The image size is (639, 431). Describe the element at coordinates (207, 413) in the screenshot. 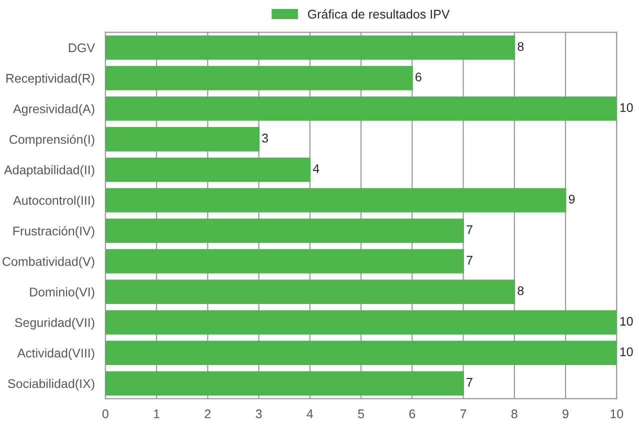

I see `x-tick-label: 2` at that location.